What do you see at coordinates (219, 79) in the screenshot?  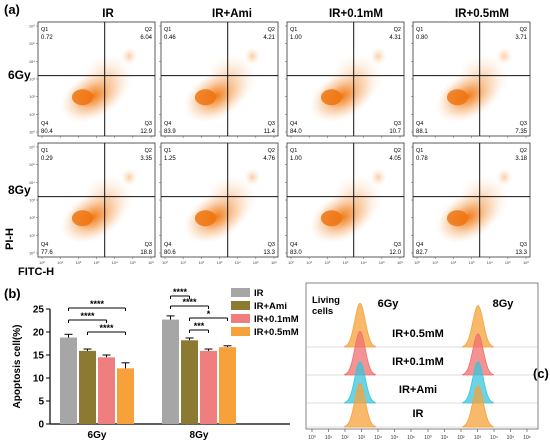 I see `flow-plot-6Gy-IR+Ami: Q1 0.46 Q2 4.21 Q4 83.9 Q3 11.4` at bounding box center [219, 79].